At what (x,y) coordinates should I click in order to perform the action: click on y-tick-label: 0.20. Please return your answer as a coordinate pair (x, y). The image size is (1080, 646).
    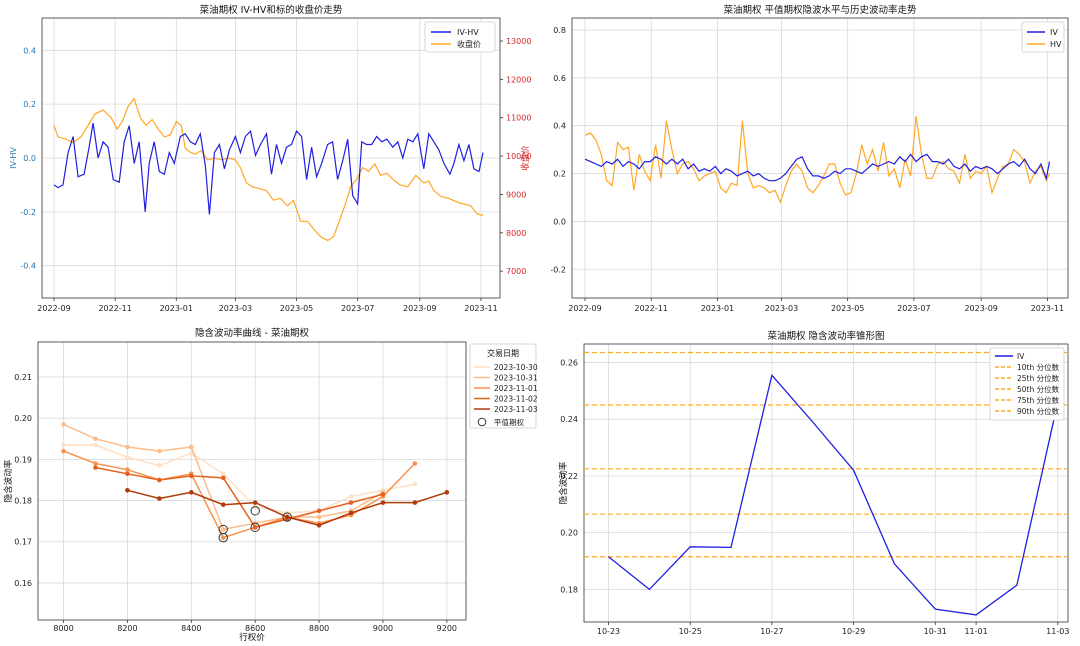
    Looking at the image, I should click on (23, 418).